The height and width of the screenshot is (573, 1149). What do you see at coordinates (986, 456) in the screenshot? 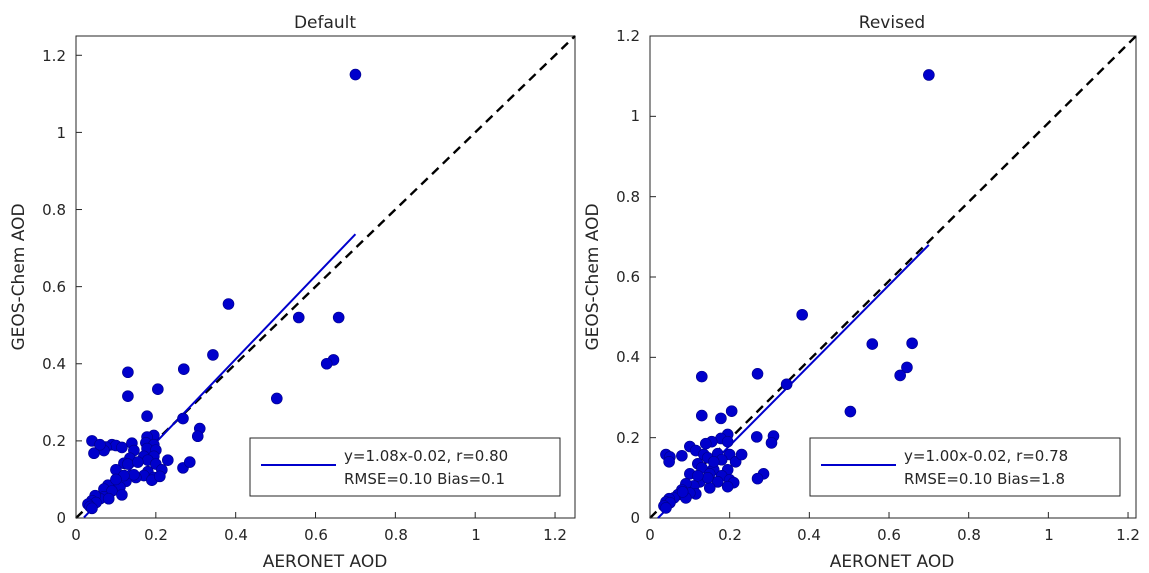
I see `legend-fit-text: y=1.00x-0.02, r=0.78` at bounding box center [986, 456].